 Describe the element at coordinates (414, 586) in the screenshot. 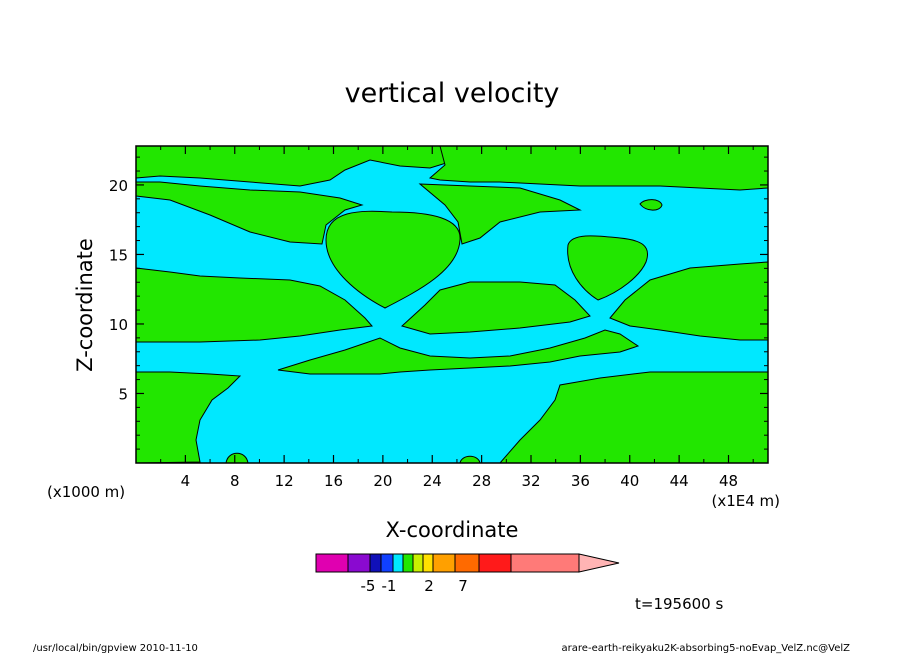

I see `colorbar-ticks: -5 -1 2 7` at that location.